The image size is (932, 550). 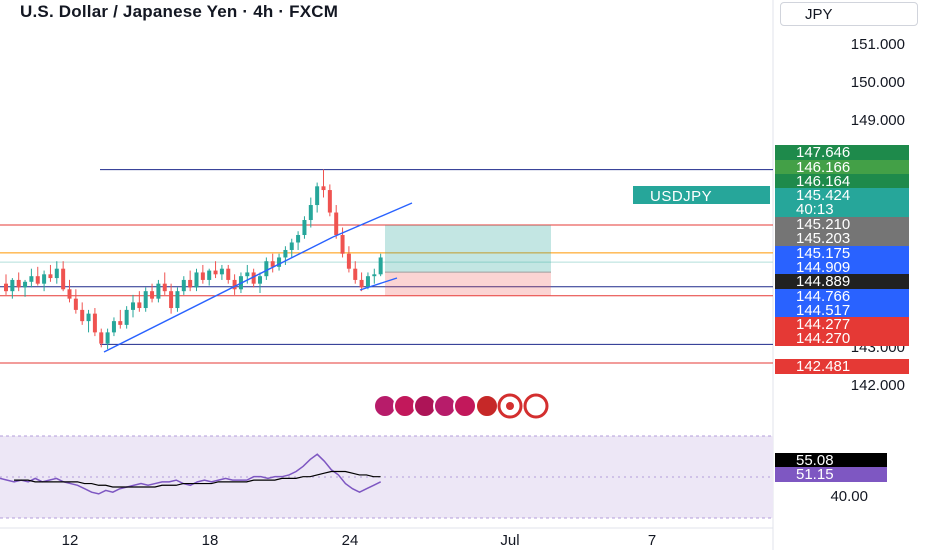 What do you see at coordinates (510, 406) in the screenshot?
I see `japan-flag-dot` at bounding box center [510, 406].